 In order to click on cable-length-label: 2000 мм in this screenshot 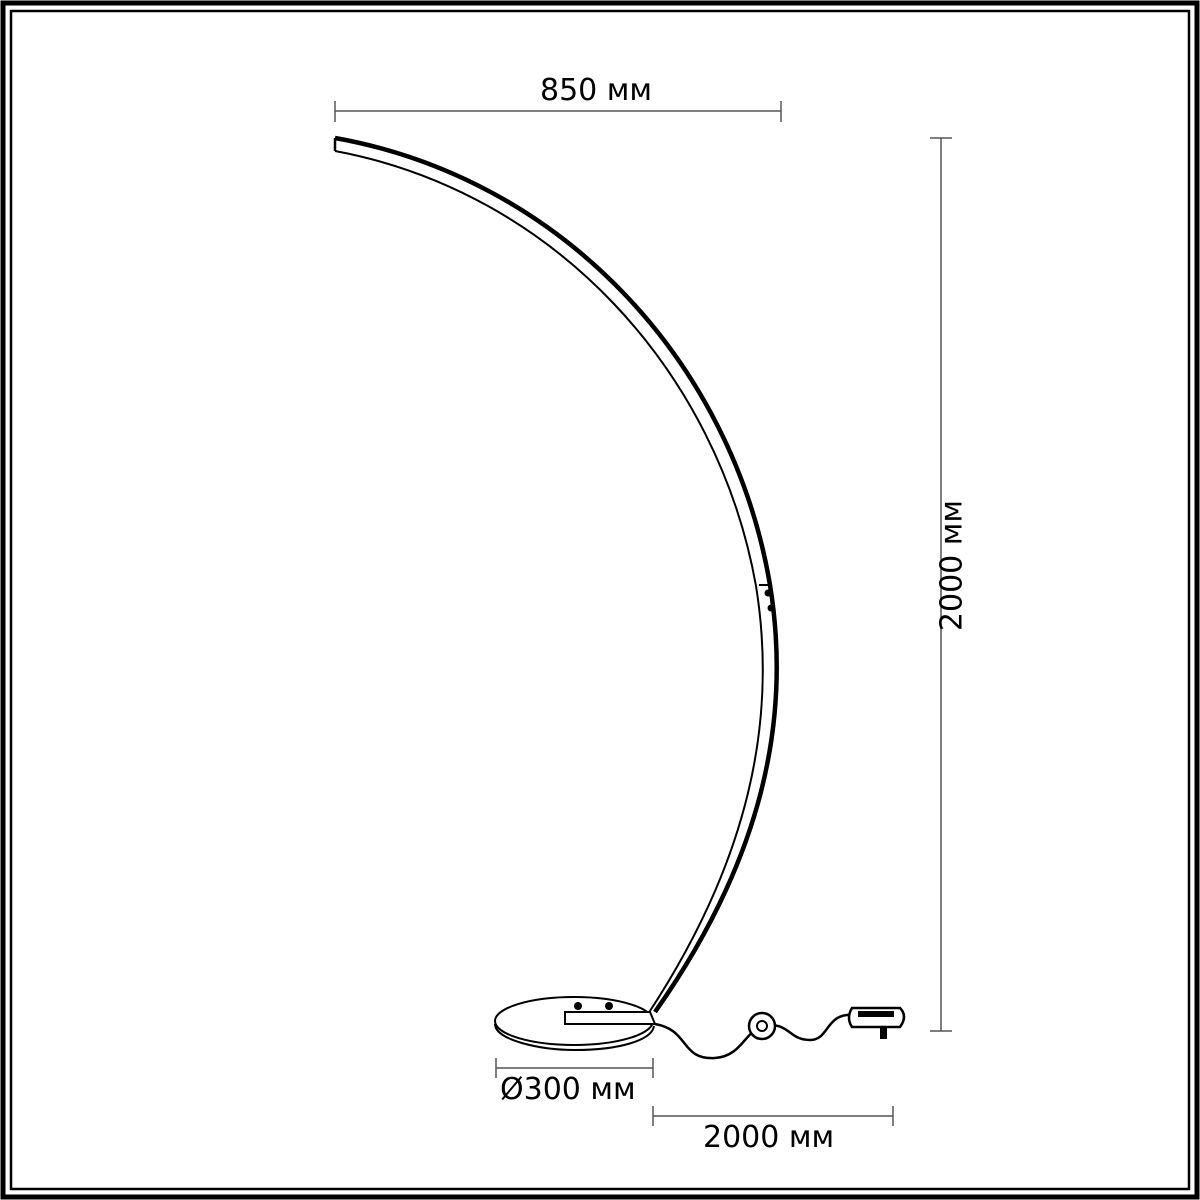, I will do `click(769, 1137)`.